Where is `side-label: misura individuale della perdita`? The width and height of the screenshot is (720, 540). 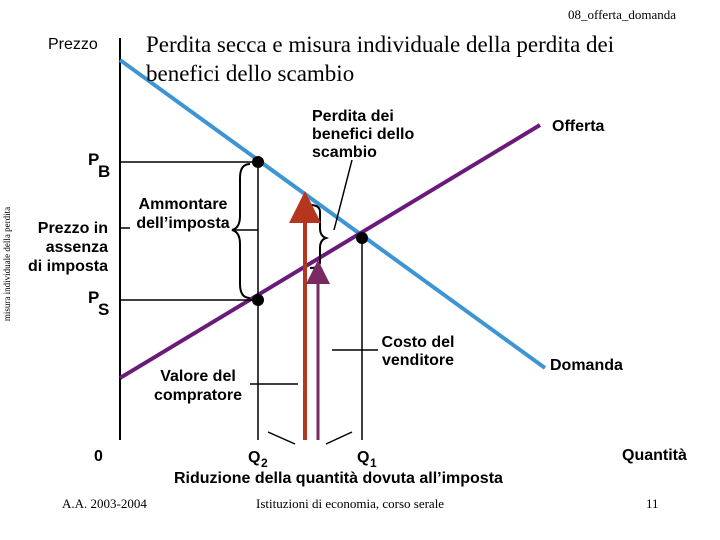 side-label: misura individuale della perdita is located at coordinates (7, 264).